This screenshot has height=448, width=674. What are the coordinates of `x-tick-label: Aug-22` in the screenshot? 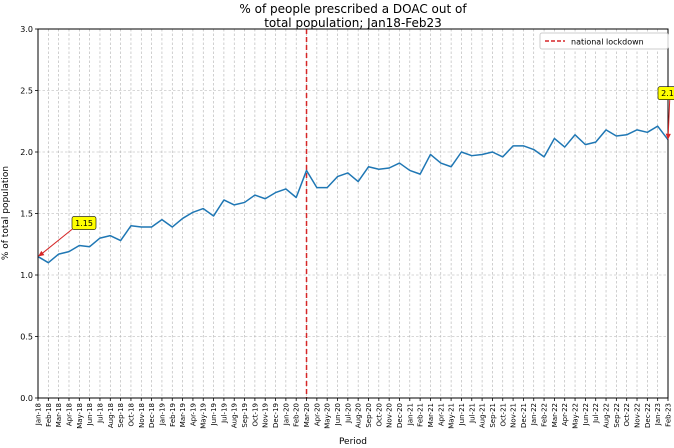 It's located at (607, 415).